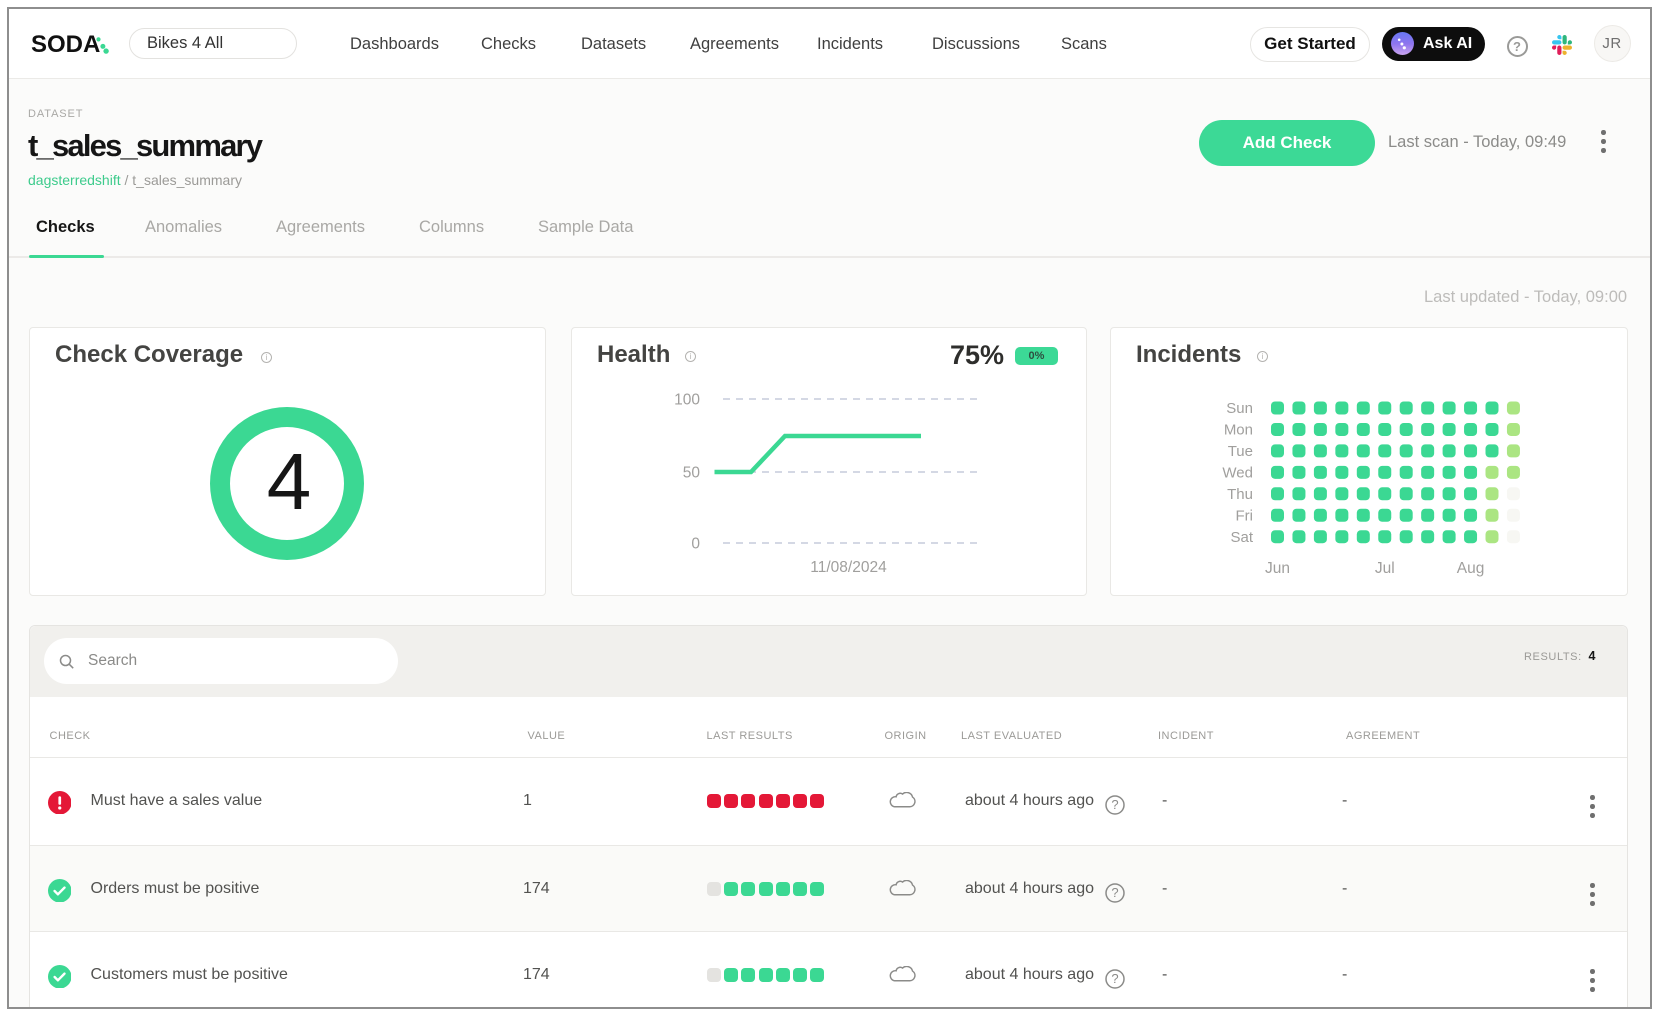 The width and height of the screenshot is (1664, 1018). Describe the element at coordinates (695, 544) in the screenshot. I see `svg-text: 0` at that location.